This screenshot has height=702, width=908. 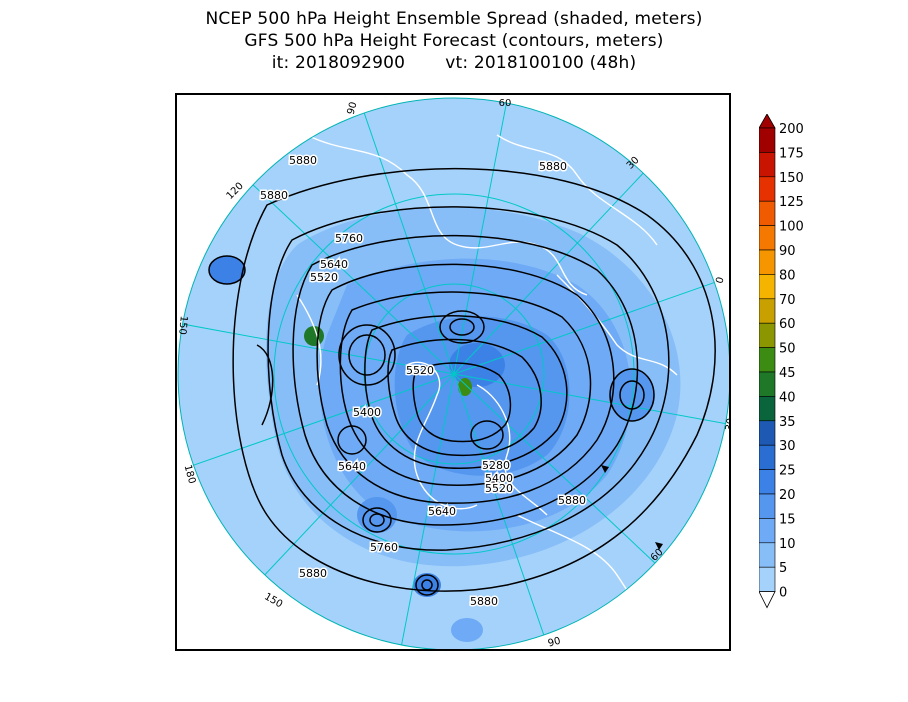 What do you see at coordinates (787, 324) in the screenshot?
I see `colorbar-label: 60` at bounding box center [787, 324].